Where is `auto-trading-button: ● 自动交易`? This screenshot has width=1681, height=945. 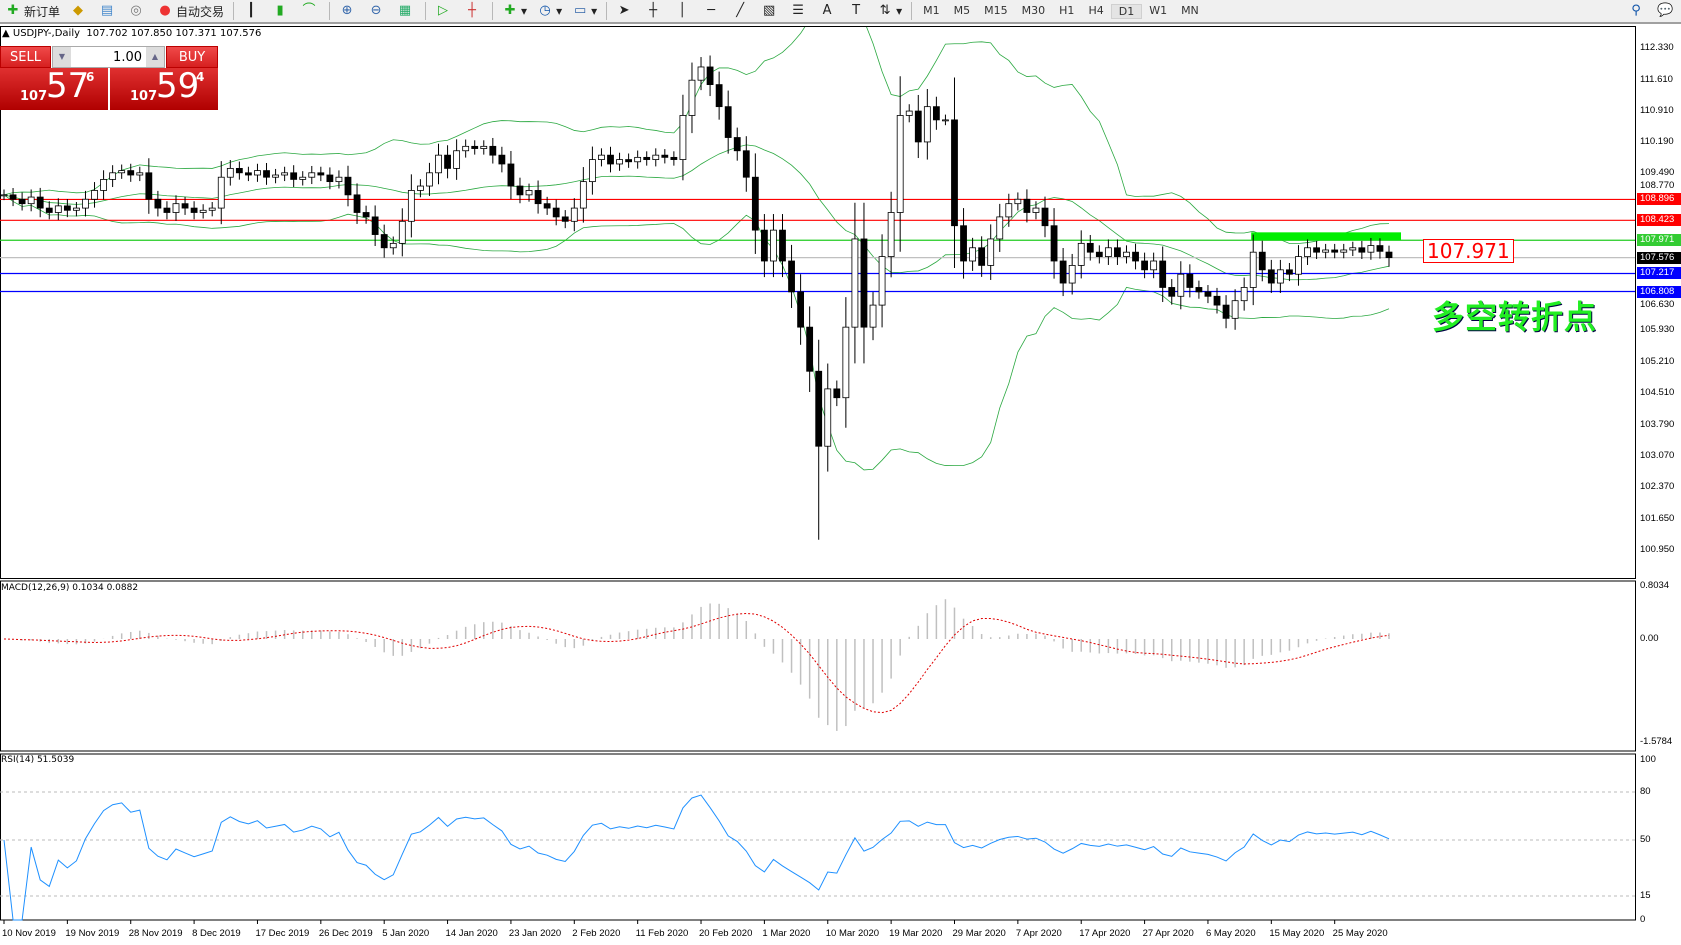
auto-trading-button: ● 自动交易 is located at coordinates (190, 11).